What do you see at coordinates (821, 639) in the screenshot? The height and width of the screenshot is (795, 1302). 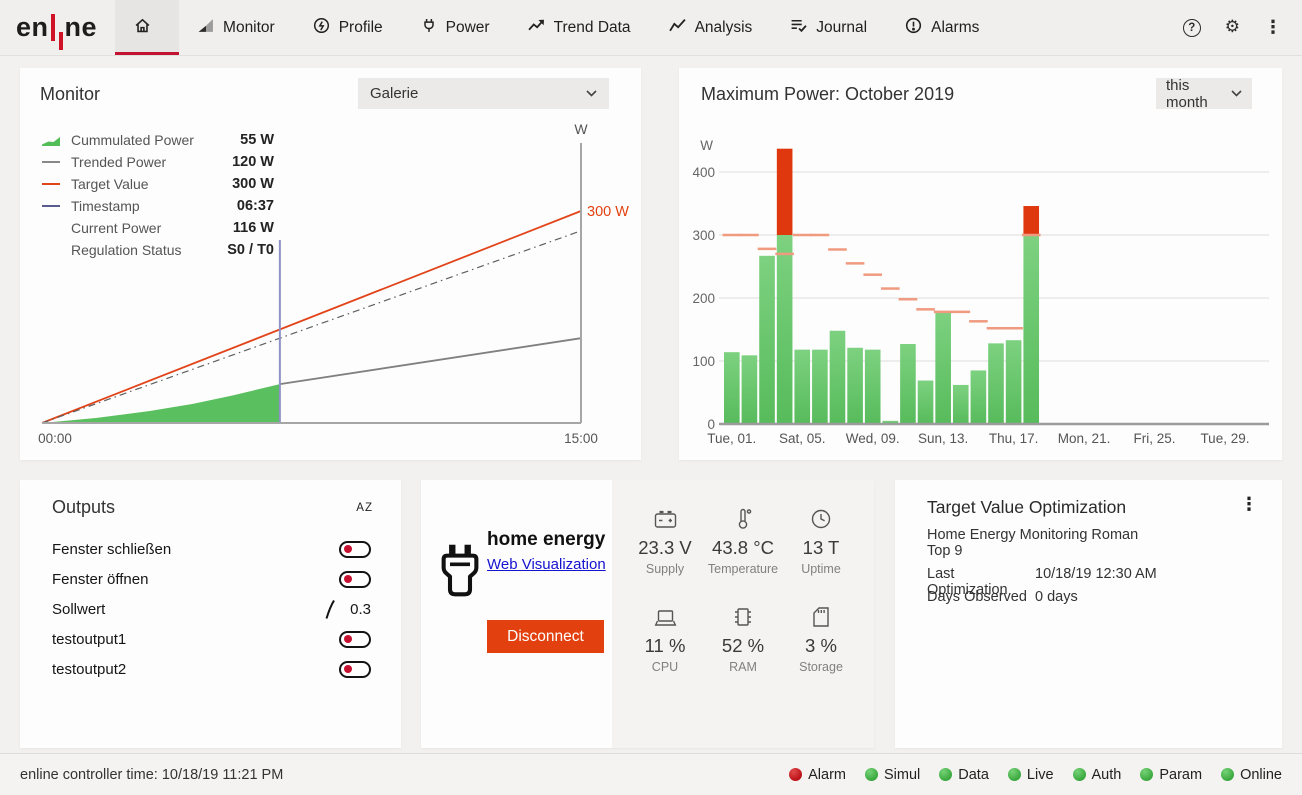 I see `stat-storage: 3 % Storage` at bounding box center [821, 639].